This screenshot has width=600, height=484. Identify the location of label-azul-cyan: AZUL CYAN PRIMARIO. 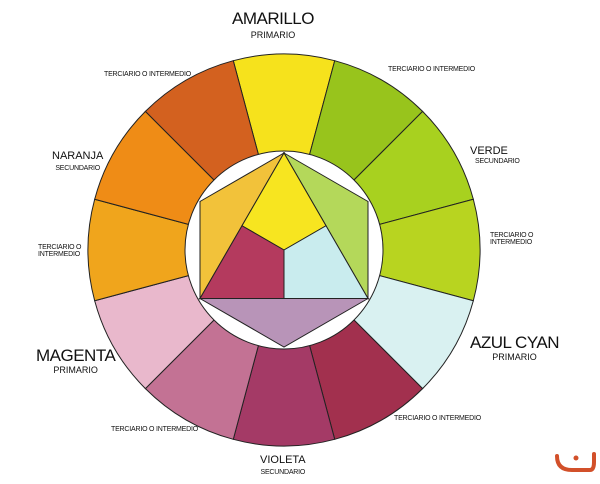
(515, 347).